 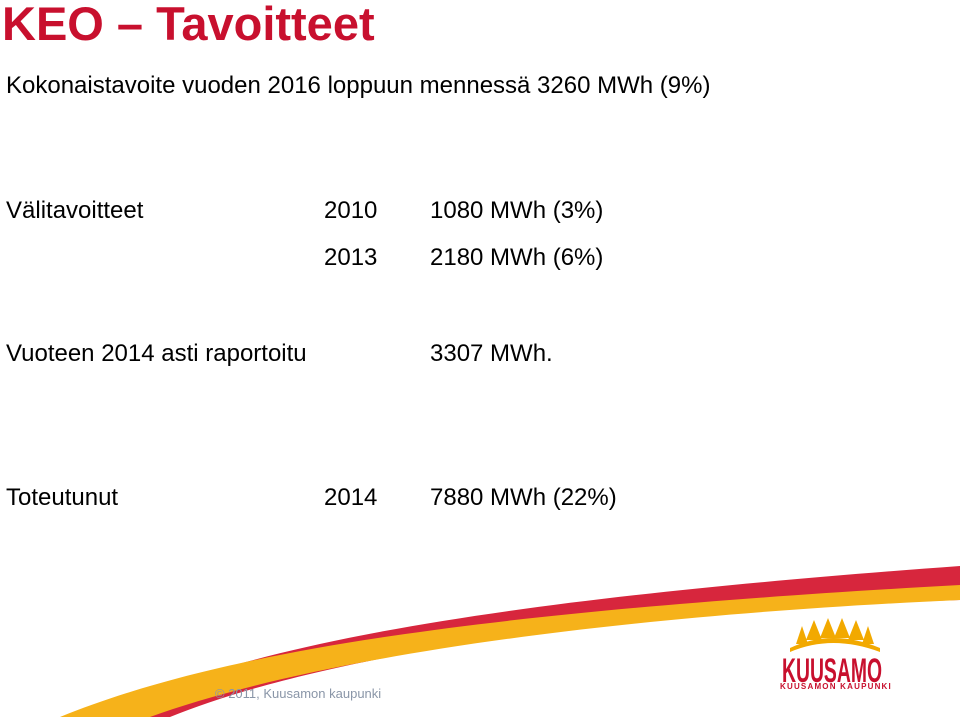 What do you see at coordinates (517, 257) in the screenshot?
I see `milestone-value: 2180 MWh (6%)` at bounding box center [517, 257].